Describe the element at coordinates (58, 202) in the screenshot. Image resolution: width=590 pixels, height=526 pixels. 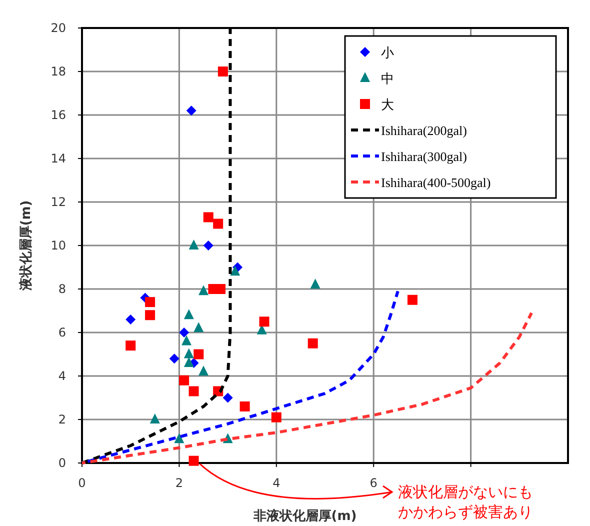
I see `y-tick-label: 12` at that location.